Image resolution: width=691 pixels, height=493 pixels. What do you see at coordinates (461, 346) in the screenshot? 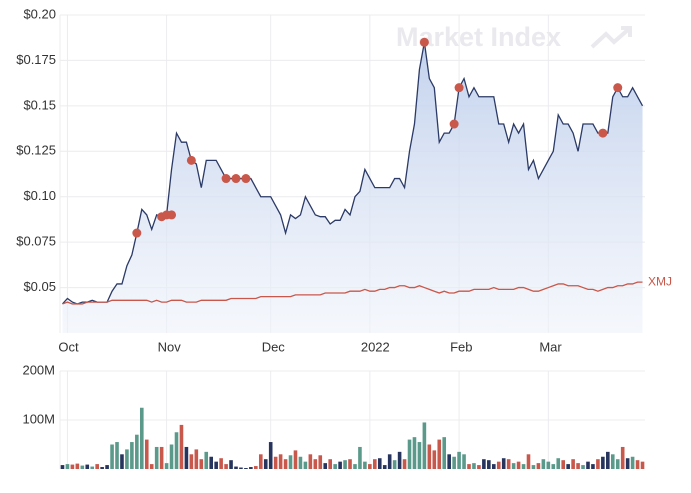
I see `x-tick-label: Feb` at bounding box center [461, 346].